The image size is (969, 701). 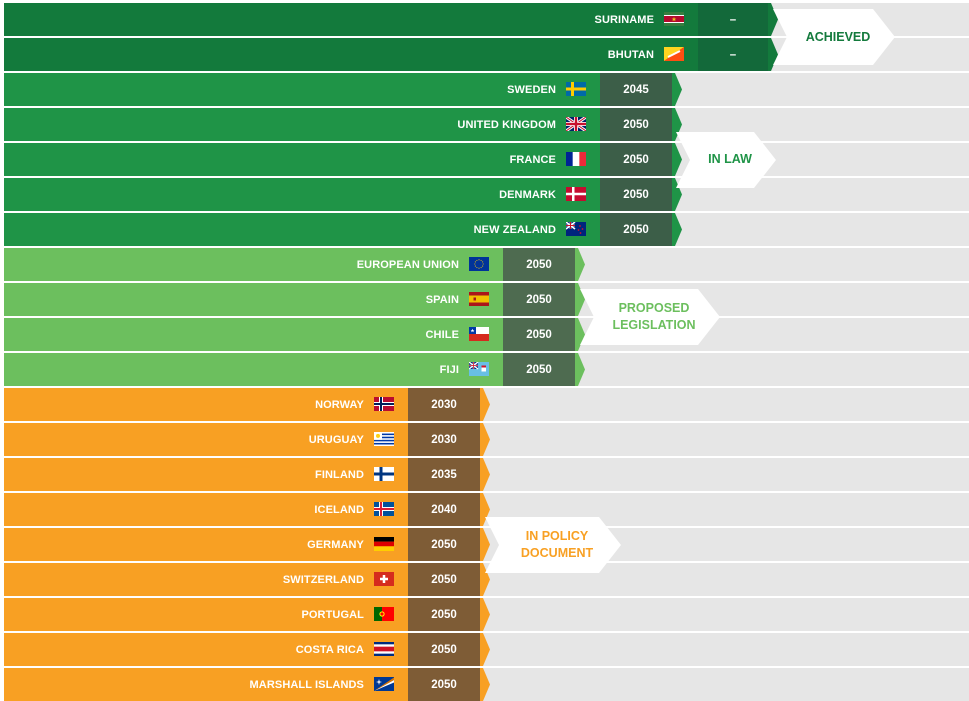 What do you see at coordinates (838, 36) in the screenshot?
I see `status-label-text: ACHIEVED` at bounding box center [838, 36].